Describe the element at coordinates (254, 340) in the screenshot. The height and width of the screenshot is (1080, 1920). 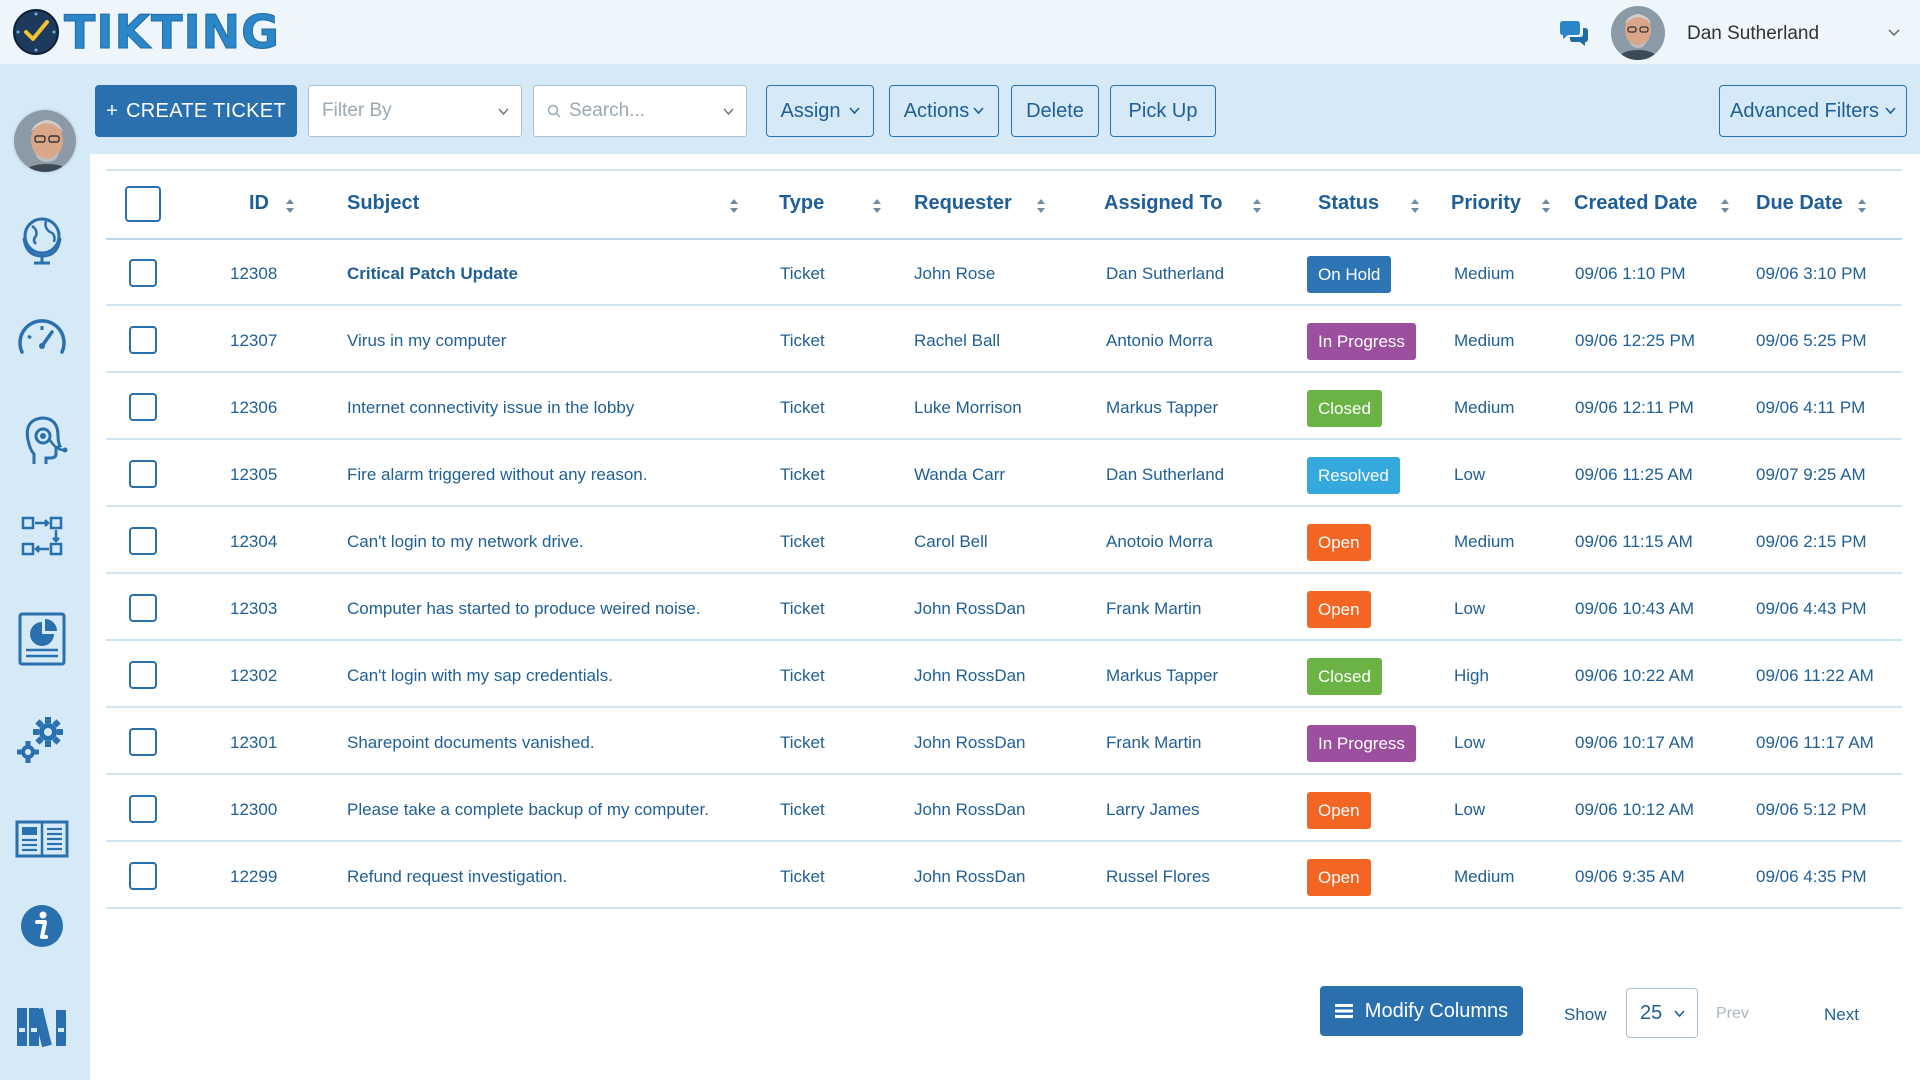
I see `cell-id: 12307` at that location.